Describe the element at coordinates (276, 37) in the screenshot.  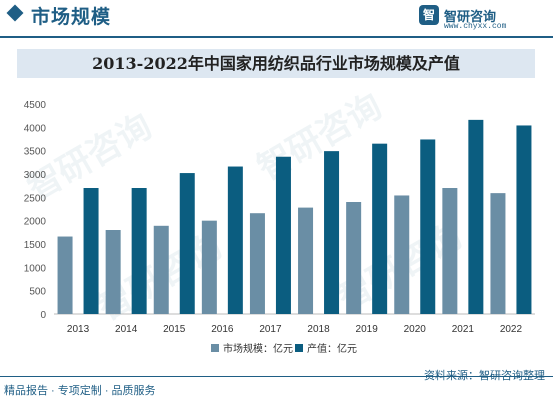
I see `header-divider` at that location.